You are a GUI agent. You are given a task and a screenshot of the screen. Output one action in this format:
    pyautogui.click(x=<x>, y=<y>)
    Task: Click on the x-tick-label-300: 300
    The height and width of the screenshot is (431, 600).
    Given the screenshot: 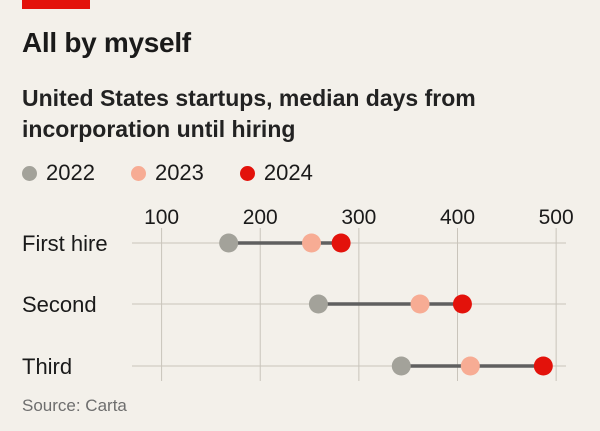 What is the action you would take?
    pyautogui.click(x=358, y=217)
    